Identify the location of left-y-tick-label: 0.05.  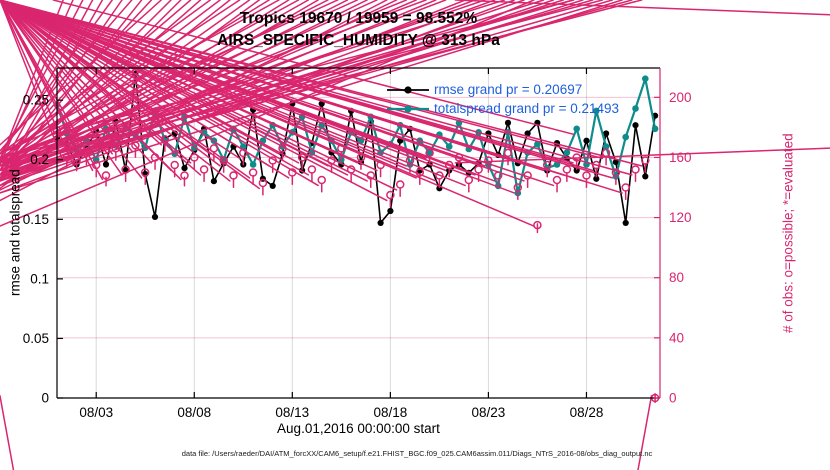
(36, 338).